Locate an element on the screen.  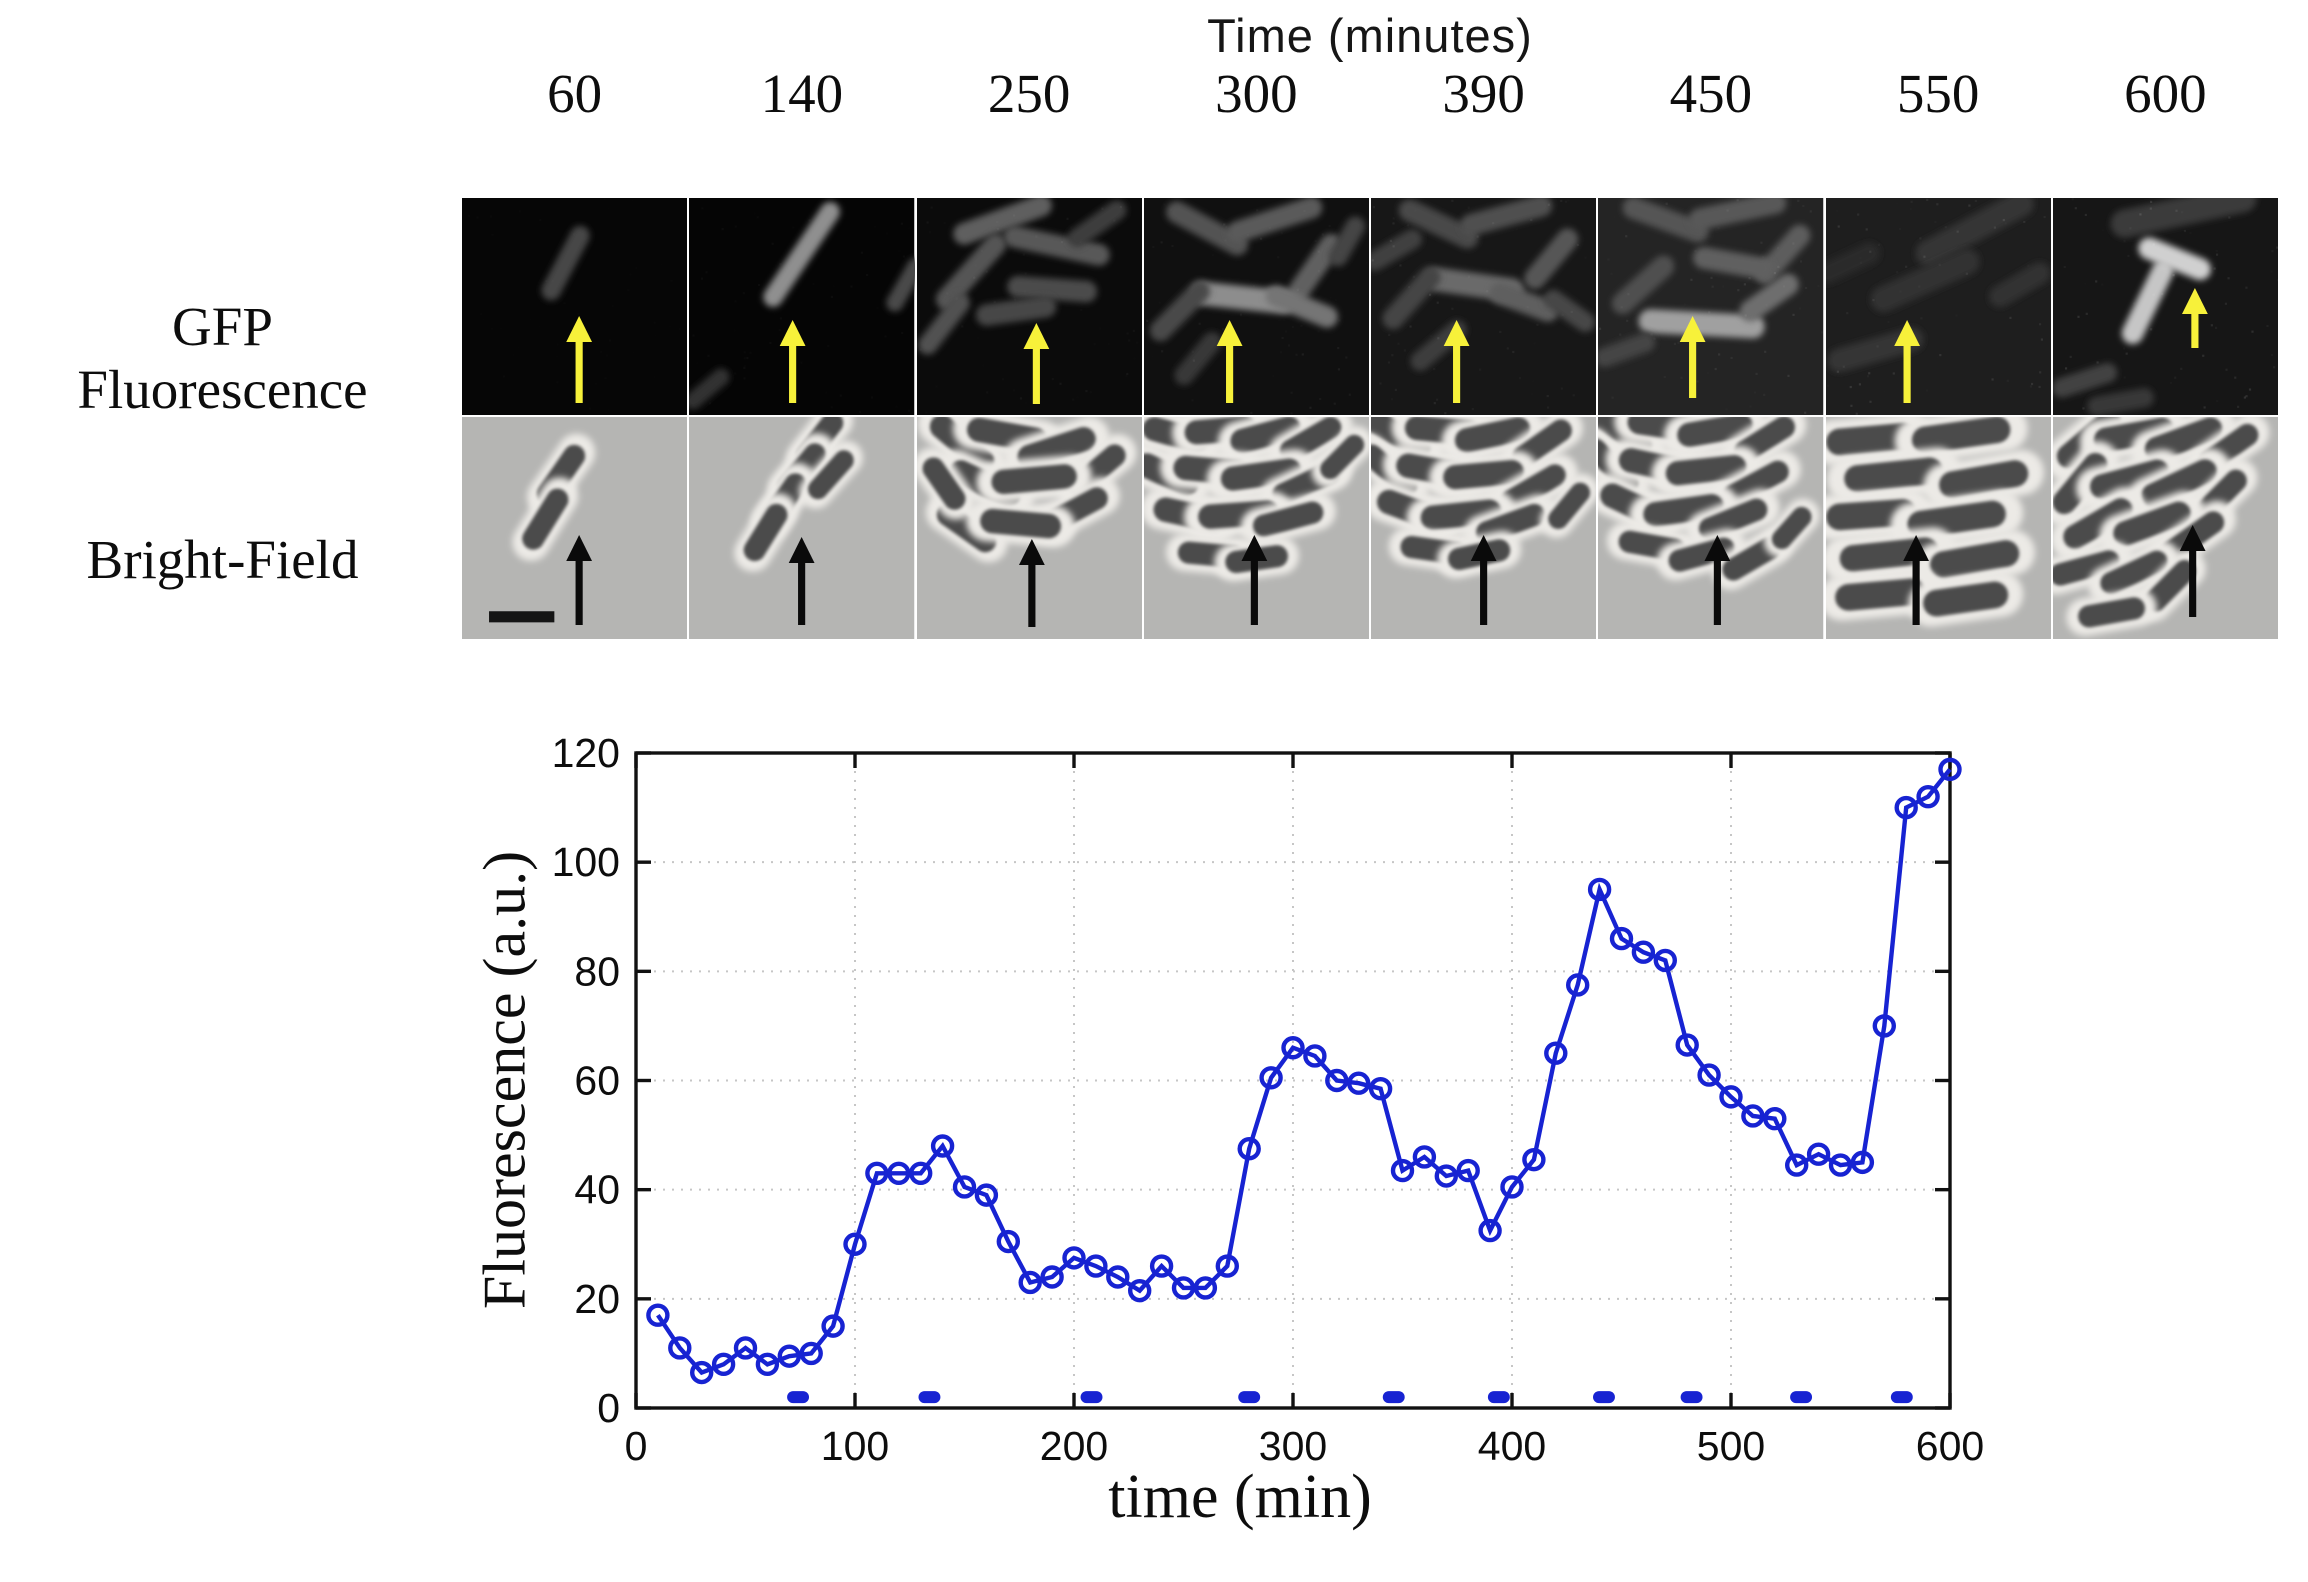
svg-text: 400 is located at coordinates (1512, 1446).